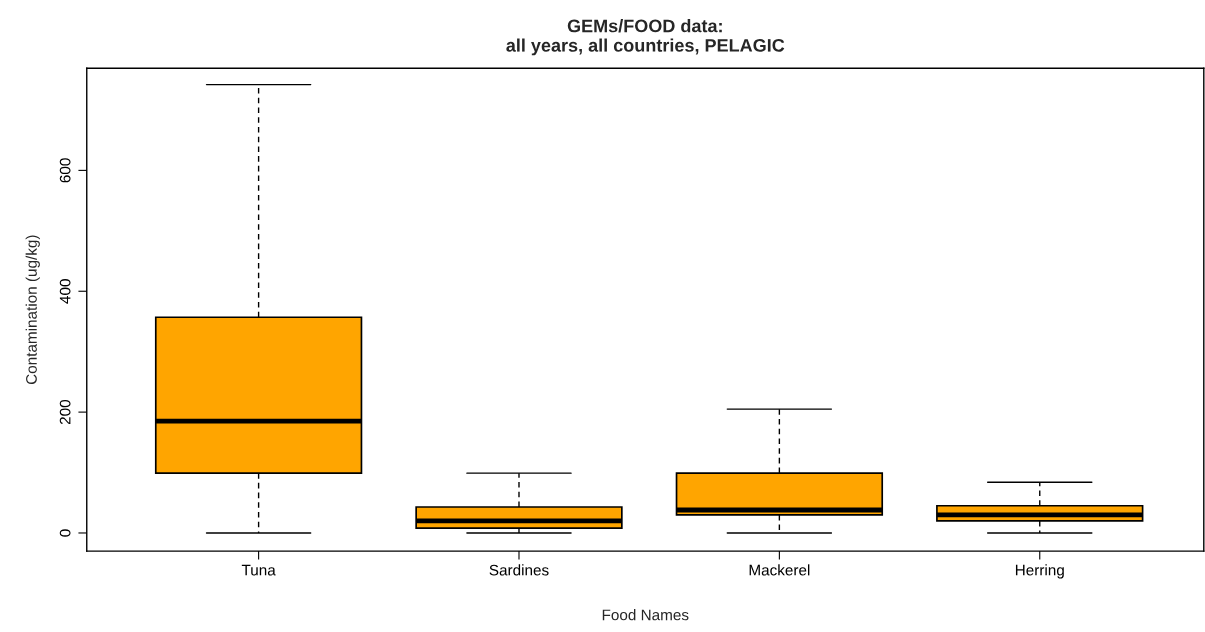  I want to click on x-tick-label: Mackerel, so click(779, 570).